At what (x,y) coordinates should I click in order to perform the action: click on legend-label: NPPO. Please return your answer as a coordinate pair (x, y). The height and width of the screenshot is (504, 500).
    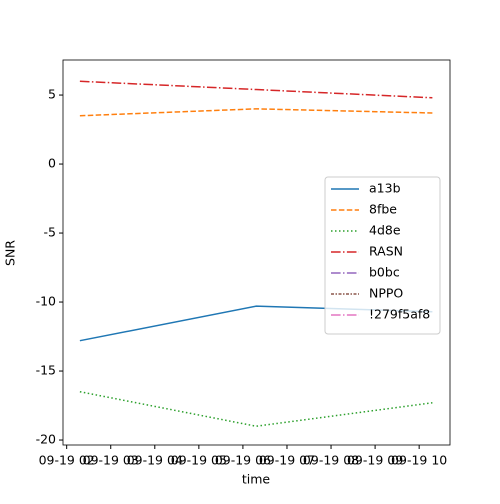
    Looking at the image, I should click on (386, 293).